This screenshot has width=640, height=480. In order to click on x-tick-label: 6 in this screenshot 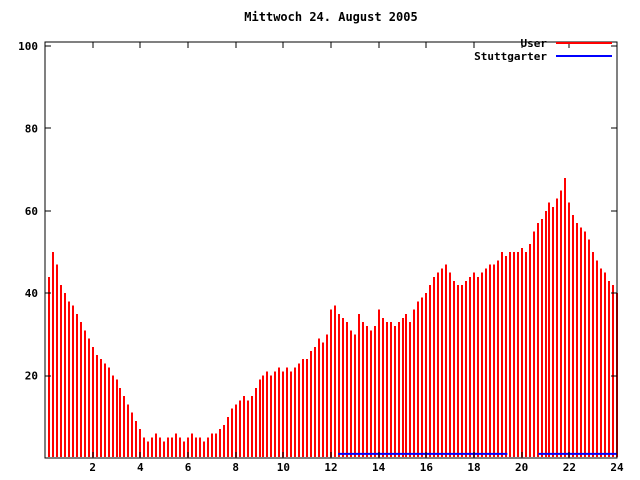, I will do `click(188, 467)`.